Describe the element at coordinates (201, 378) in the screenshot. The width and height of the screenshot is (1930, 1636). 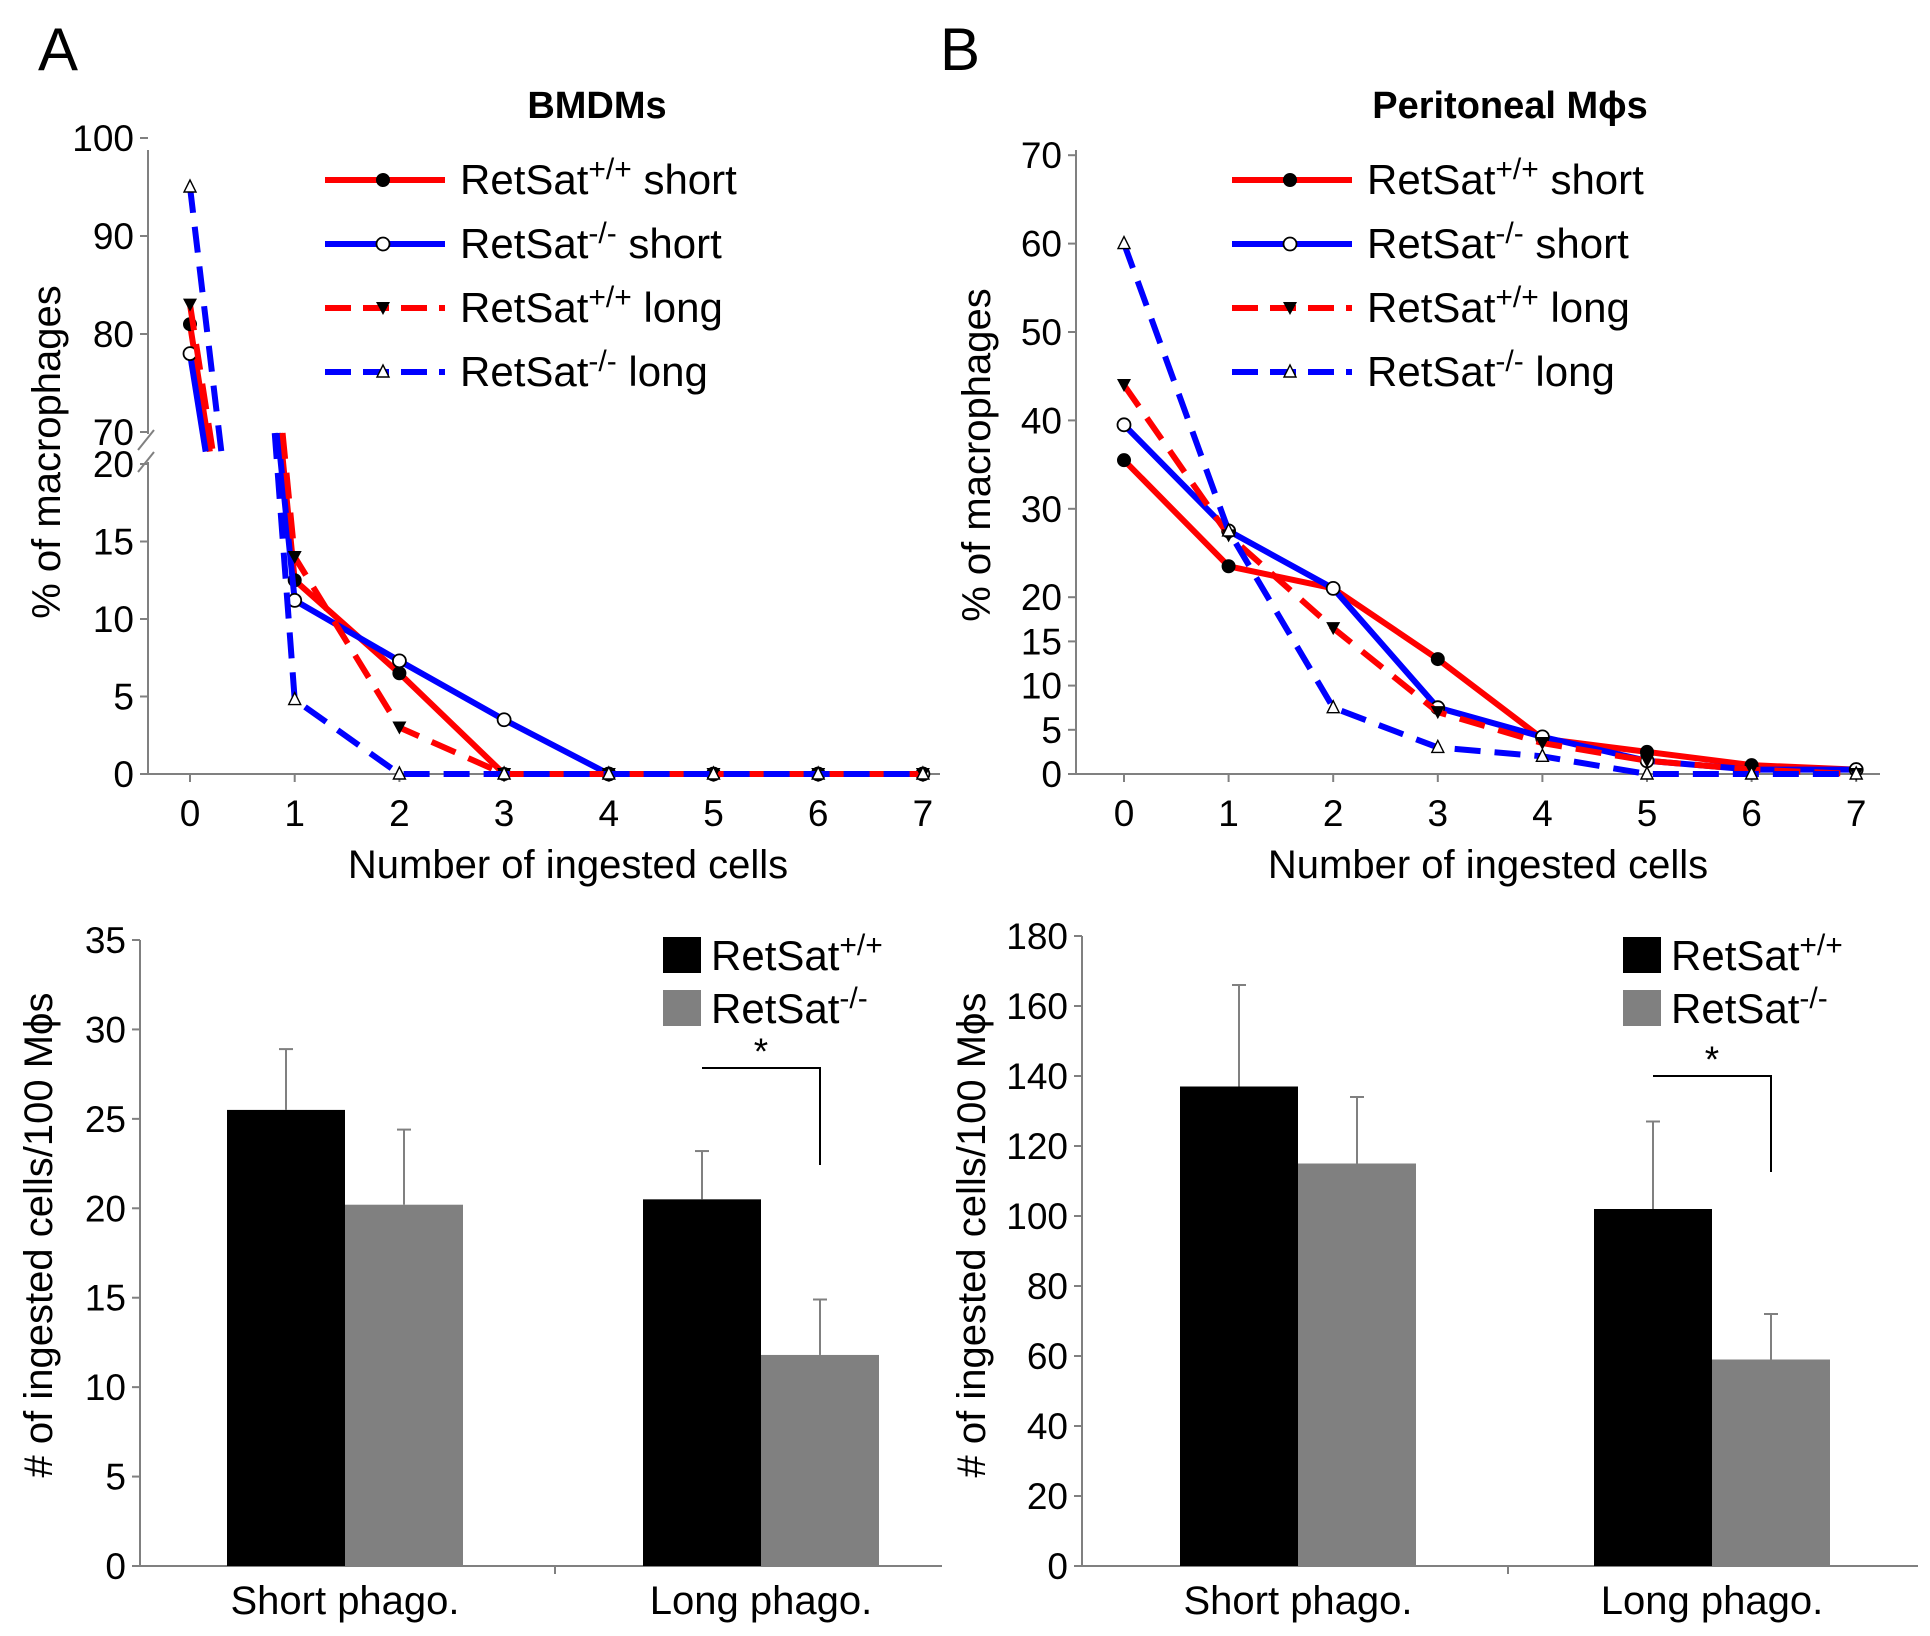
I see `series-line-upper` at that location.